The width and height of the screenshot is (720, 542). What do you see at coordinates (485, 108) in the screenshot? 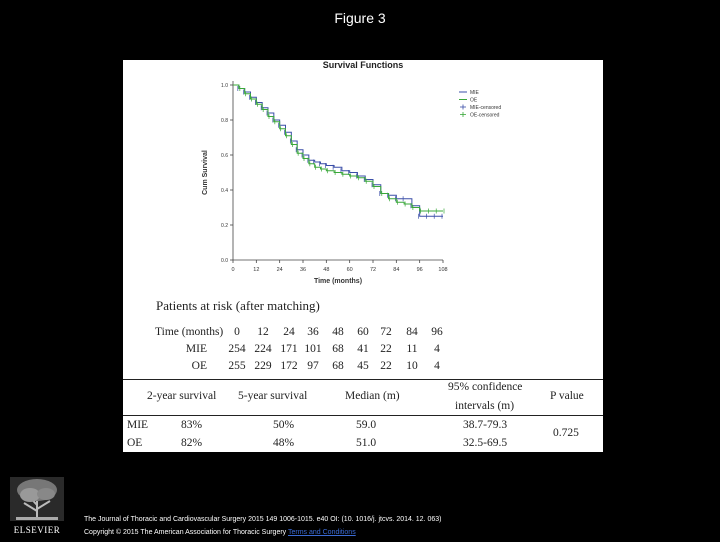
I see `legend-label: MIE-censored` at bounding box center [485, 108].